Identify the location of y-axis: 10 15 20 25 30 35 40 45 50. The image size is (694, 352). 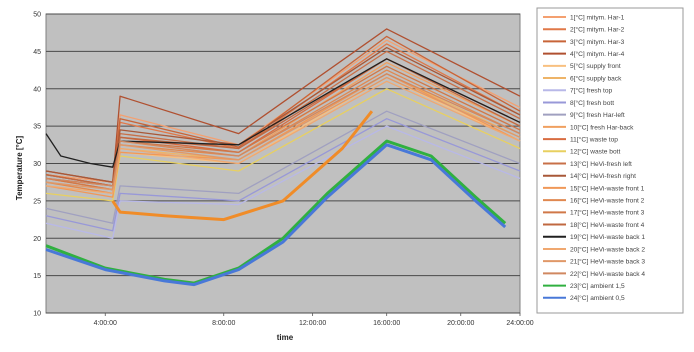
(37, 165).